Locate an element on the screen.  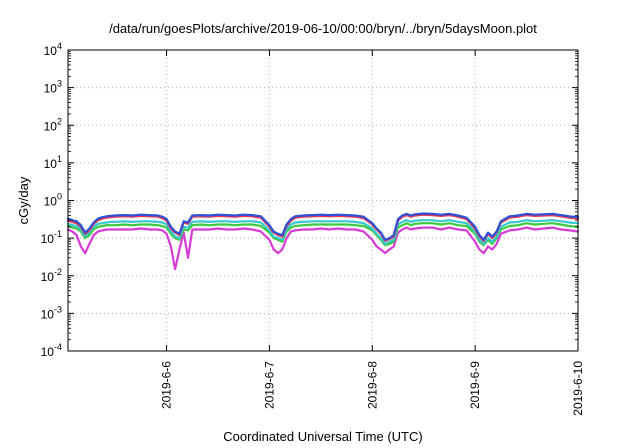
y-tick-label: 10⁻¹ is located at coordinates (51, 237).